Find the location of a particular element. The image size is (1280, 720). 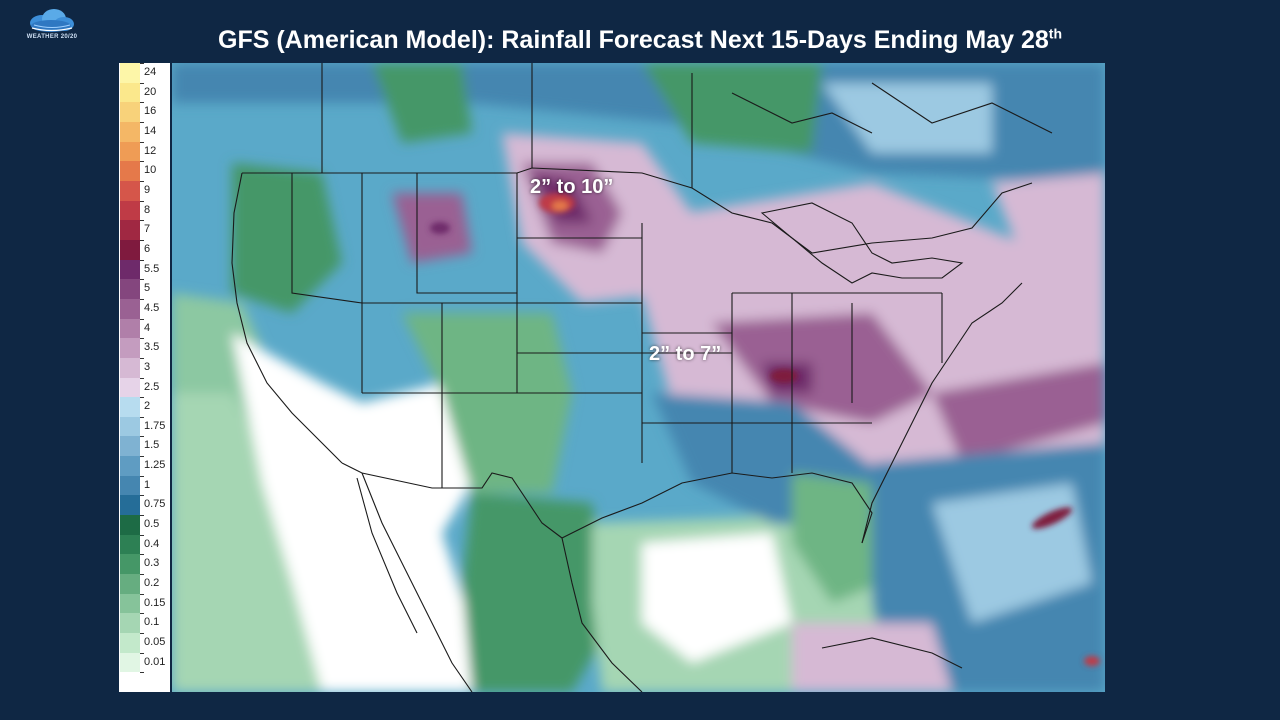

legend-entry: 0.05 is located at coordinates (144, 643).